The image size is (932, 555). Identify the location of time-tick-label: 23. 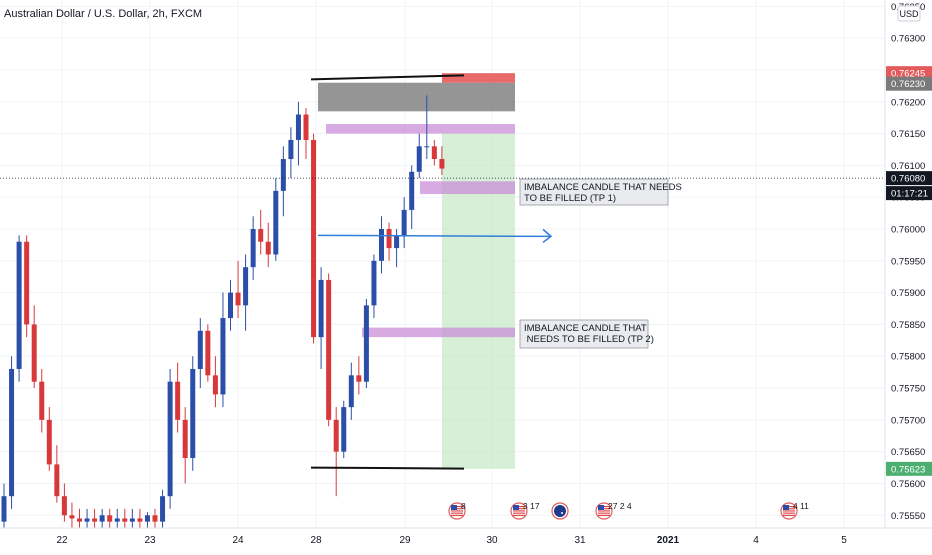
(150, 540).